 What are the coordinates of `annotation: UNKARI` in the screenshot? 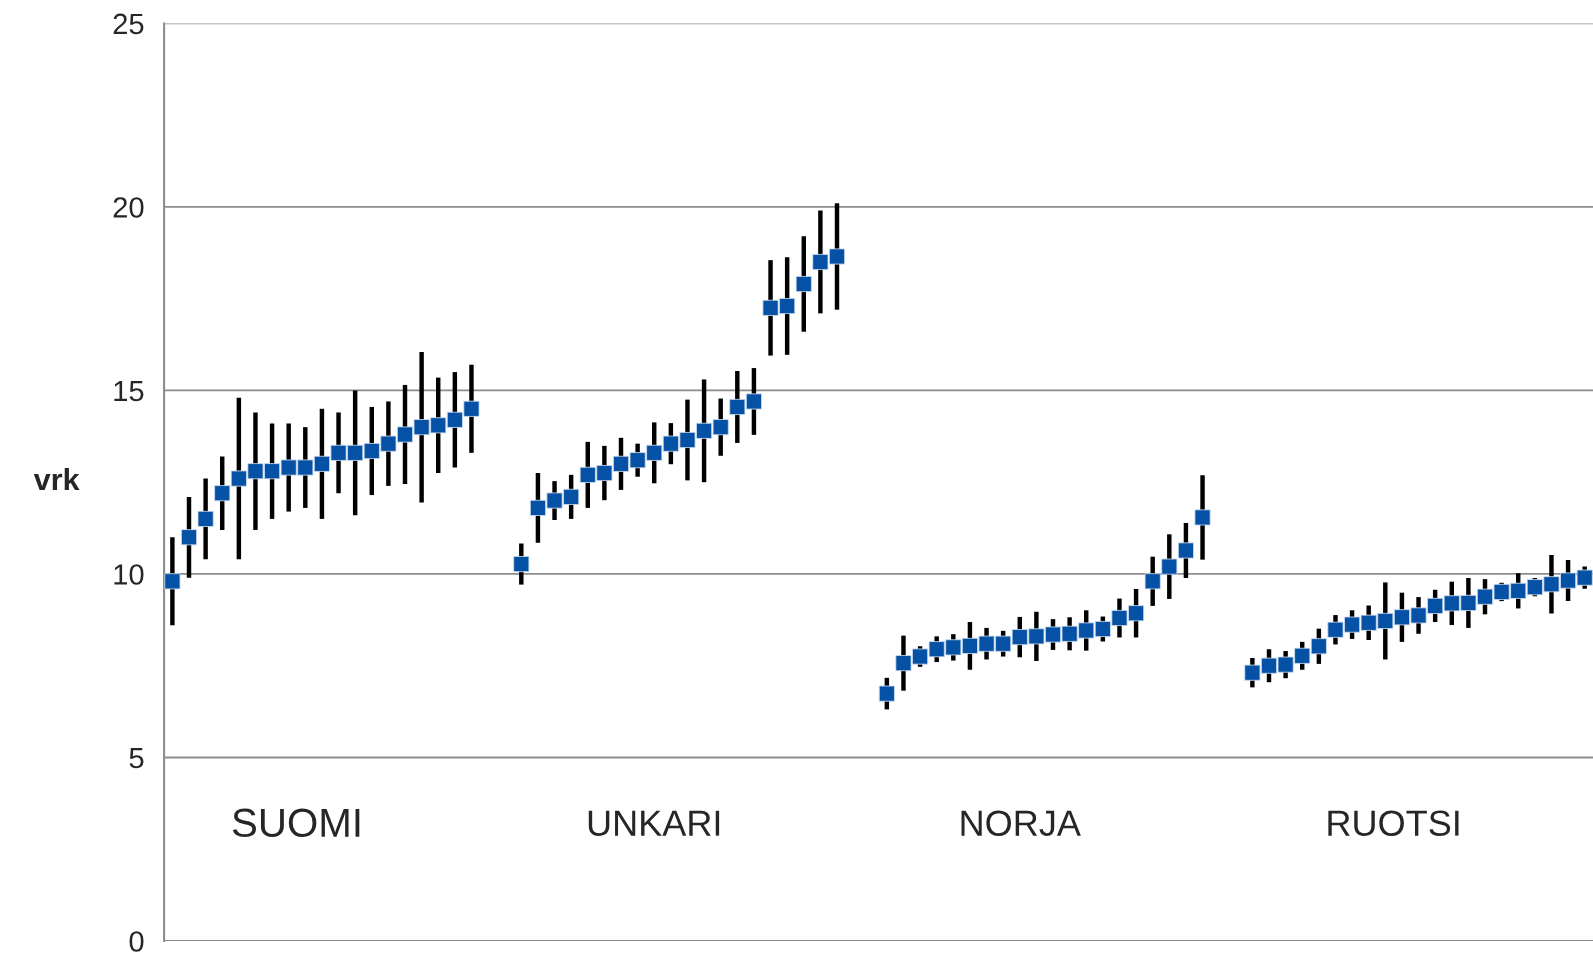 It's located at (654, 823).